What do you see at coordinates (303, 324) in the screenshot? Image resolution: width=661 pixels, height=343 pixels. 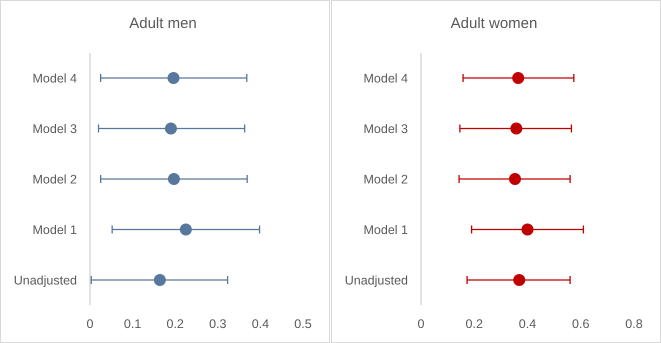 I see `x-tick-label: 0.5` at bounding box center [303, 324].